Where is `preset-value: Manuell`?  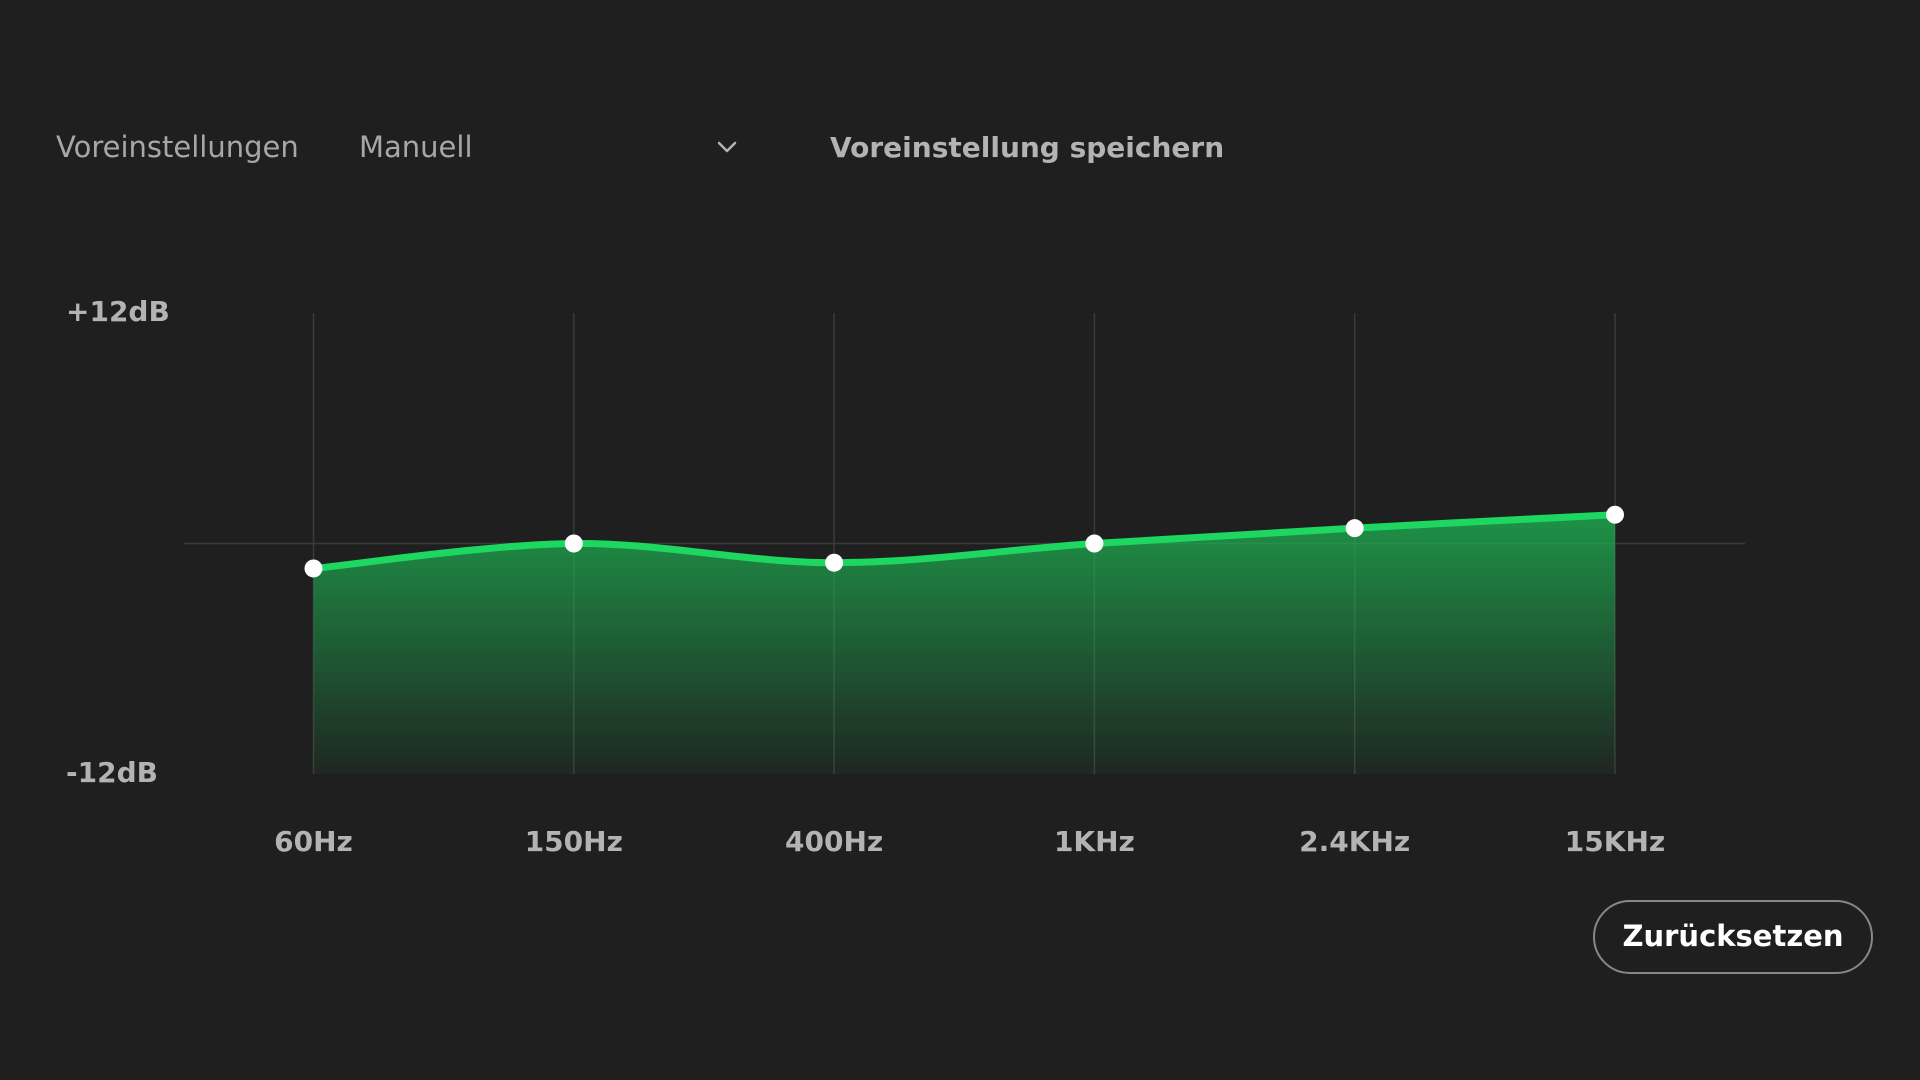 preset-value: Manuell is located at coordinates (416, 147).